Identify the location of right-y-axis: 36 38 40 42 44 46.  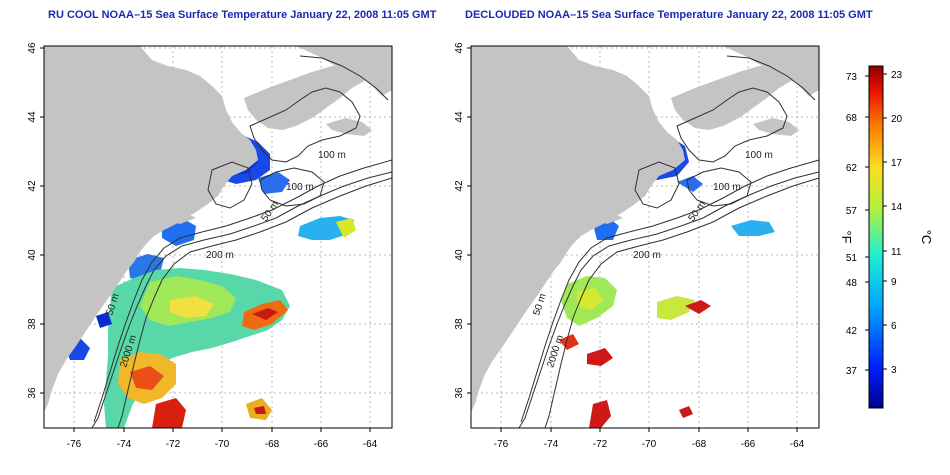
(462, 220).